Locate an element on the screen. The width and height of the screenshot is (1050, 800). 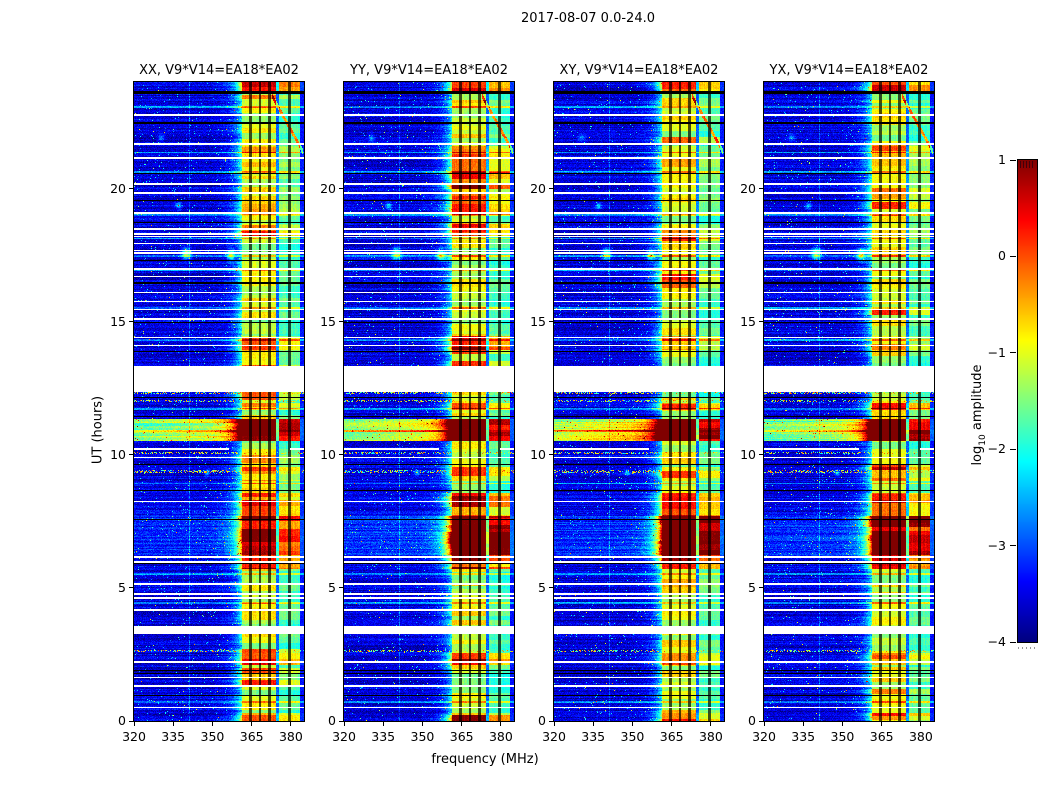
colorbar-tick-label: −2 is located at coordinates (996, 449).